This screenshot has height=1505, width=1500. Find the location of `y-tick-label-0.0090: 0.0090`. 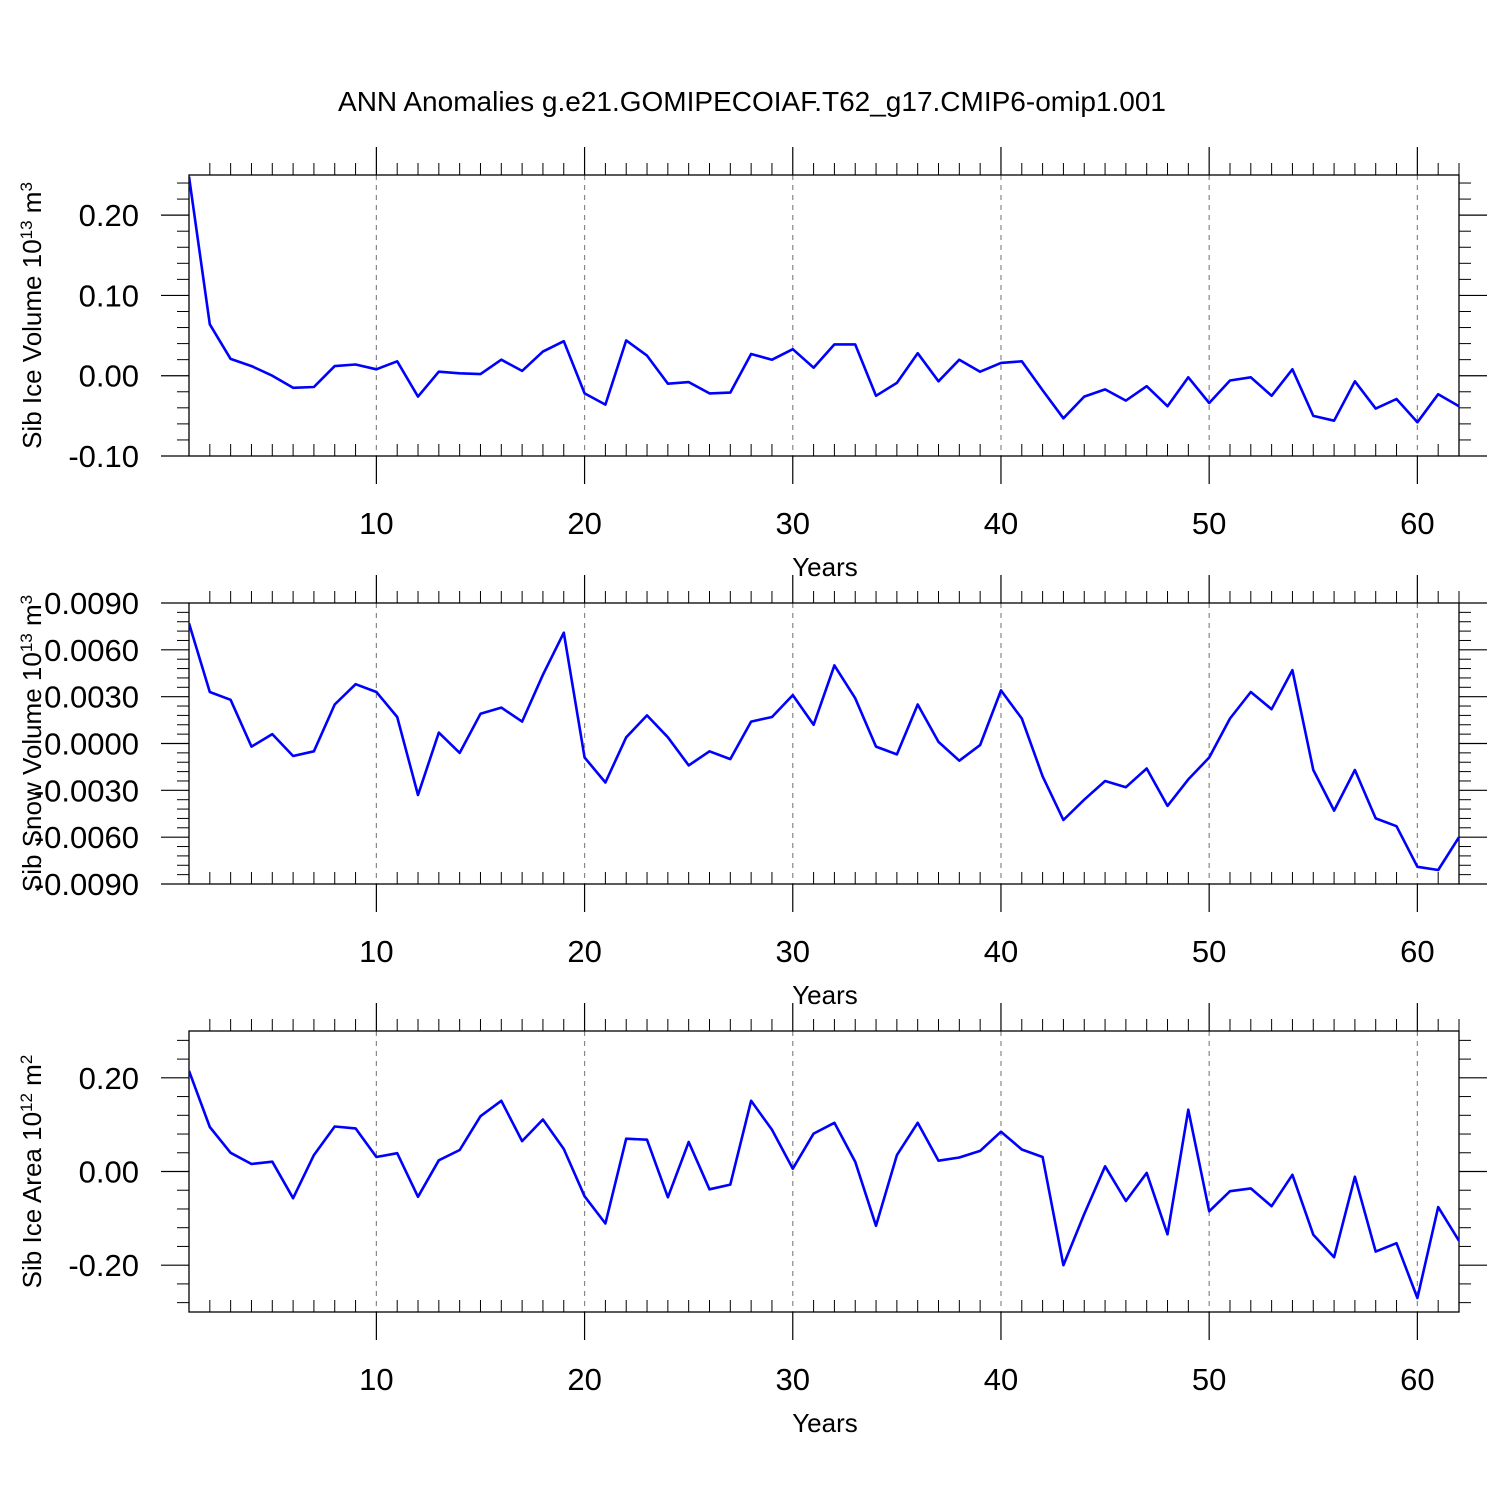

y-tick-label-0.0090: 0.0090 is located at coordinates (91, 603).